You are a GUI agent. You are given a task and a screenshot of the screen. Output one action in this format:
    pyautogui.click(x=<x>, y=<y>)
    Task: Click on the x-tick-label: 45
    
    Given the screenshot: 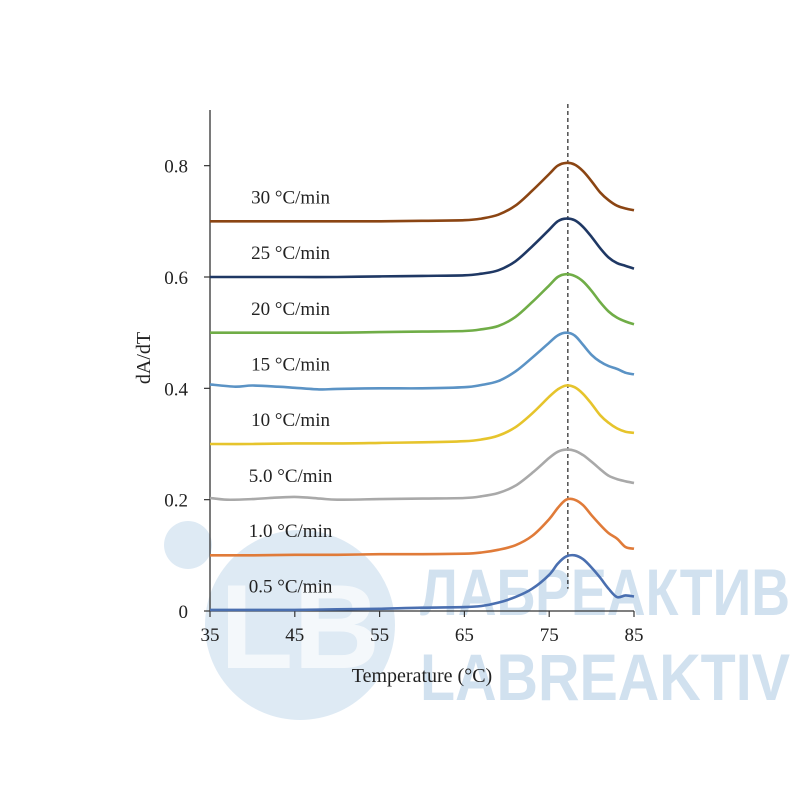 What is the action you would take?
    pyautogui.click(x=294, y=635)
    